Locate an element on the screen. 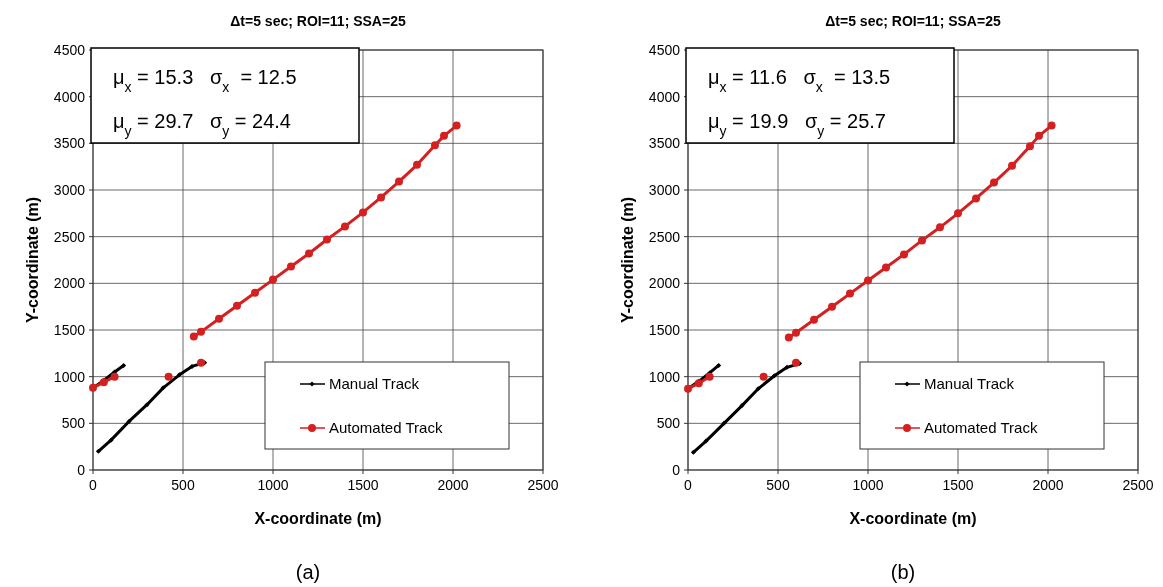  text: (a) is located at coordinates (308, 572).